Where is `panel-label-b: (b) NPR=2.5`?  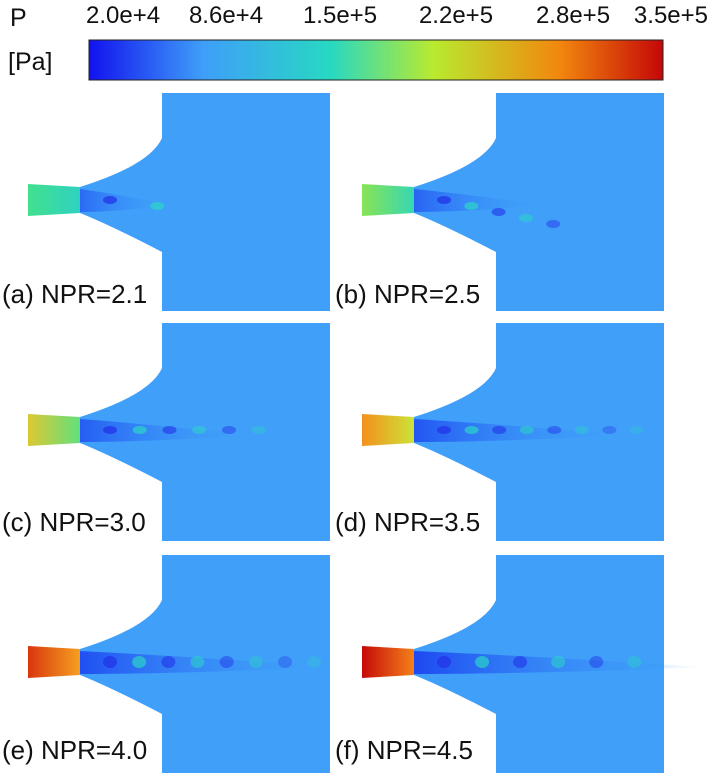 panel-label-b: (b) NPR=2.5 is located at coordinates (408, 294).